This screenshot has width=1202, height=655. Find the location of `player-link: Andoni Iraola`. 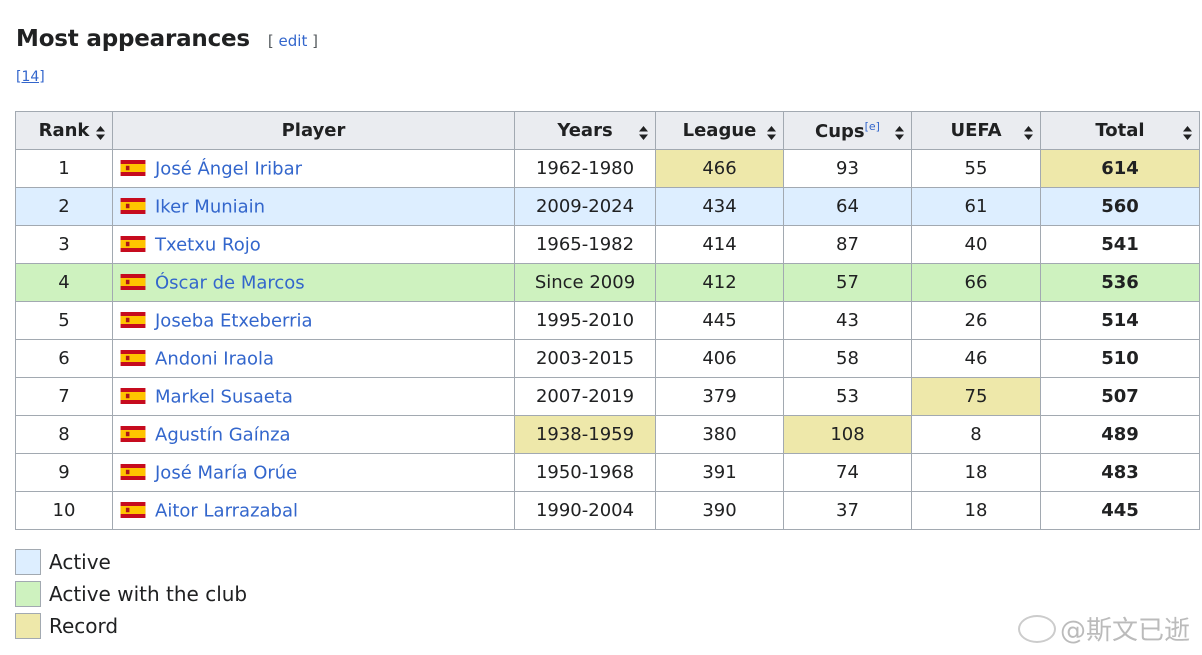

player-link: Andoni Iraola is located at coordinates (215, 359).